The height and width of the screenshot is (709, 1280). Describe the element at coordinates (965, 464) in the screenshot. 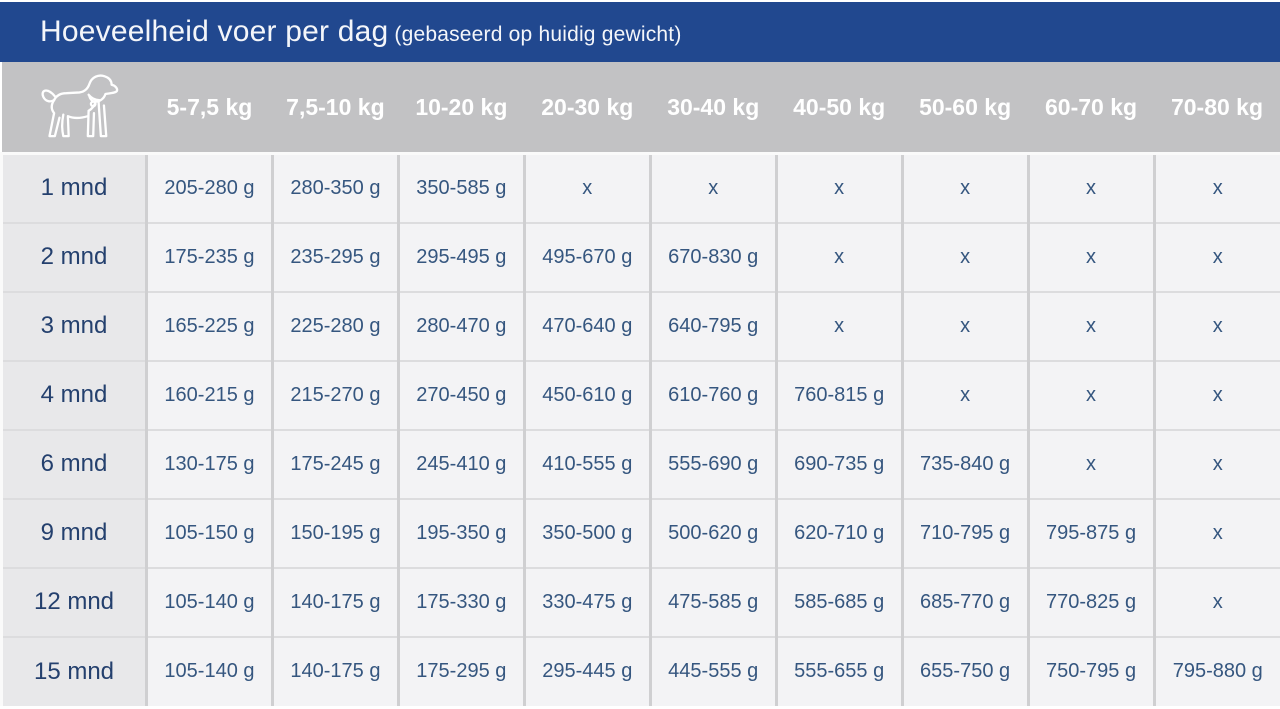

I see `amount-cell: 735-840 g` at that location.